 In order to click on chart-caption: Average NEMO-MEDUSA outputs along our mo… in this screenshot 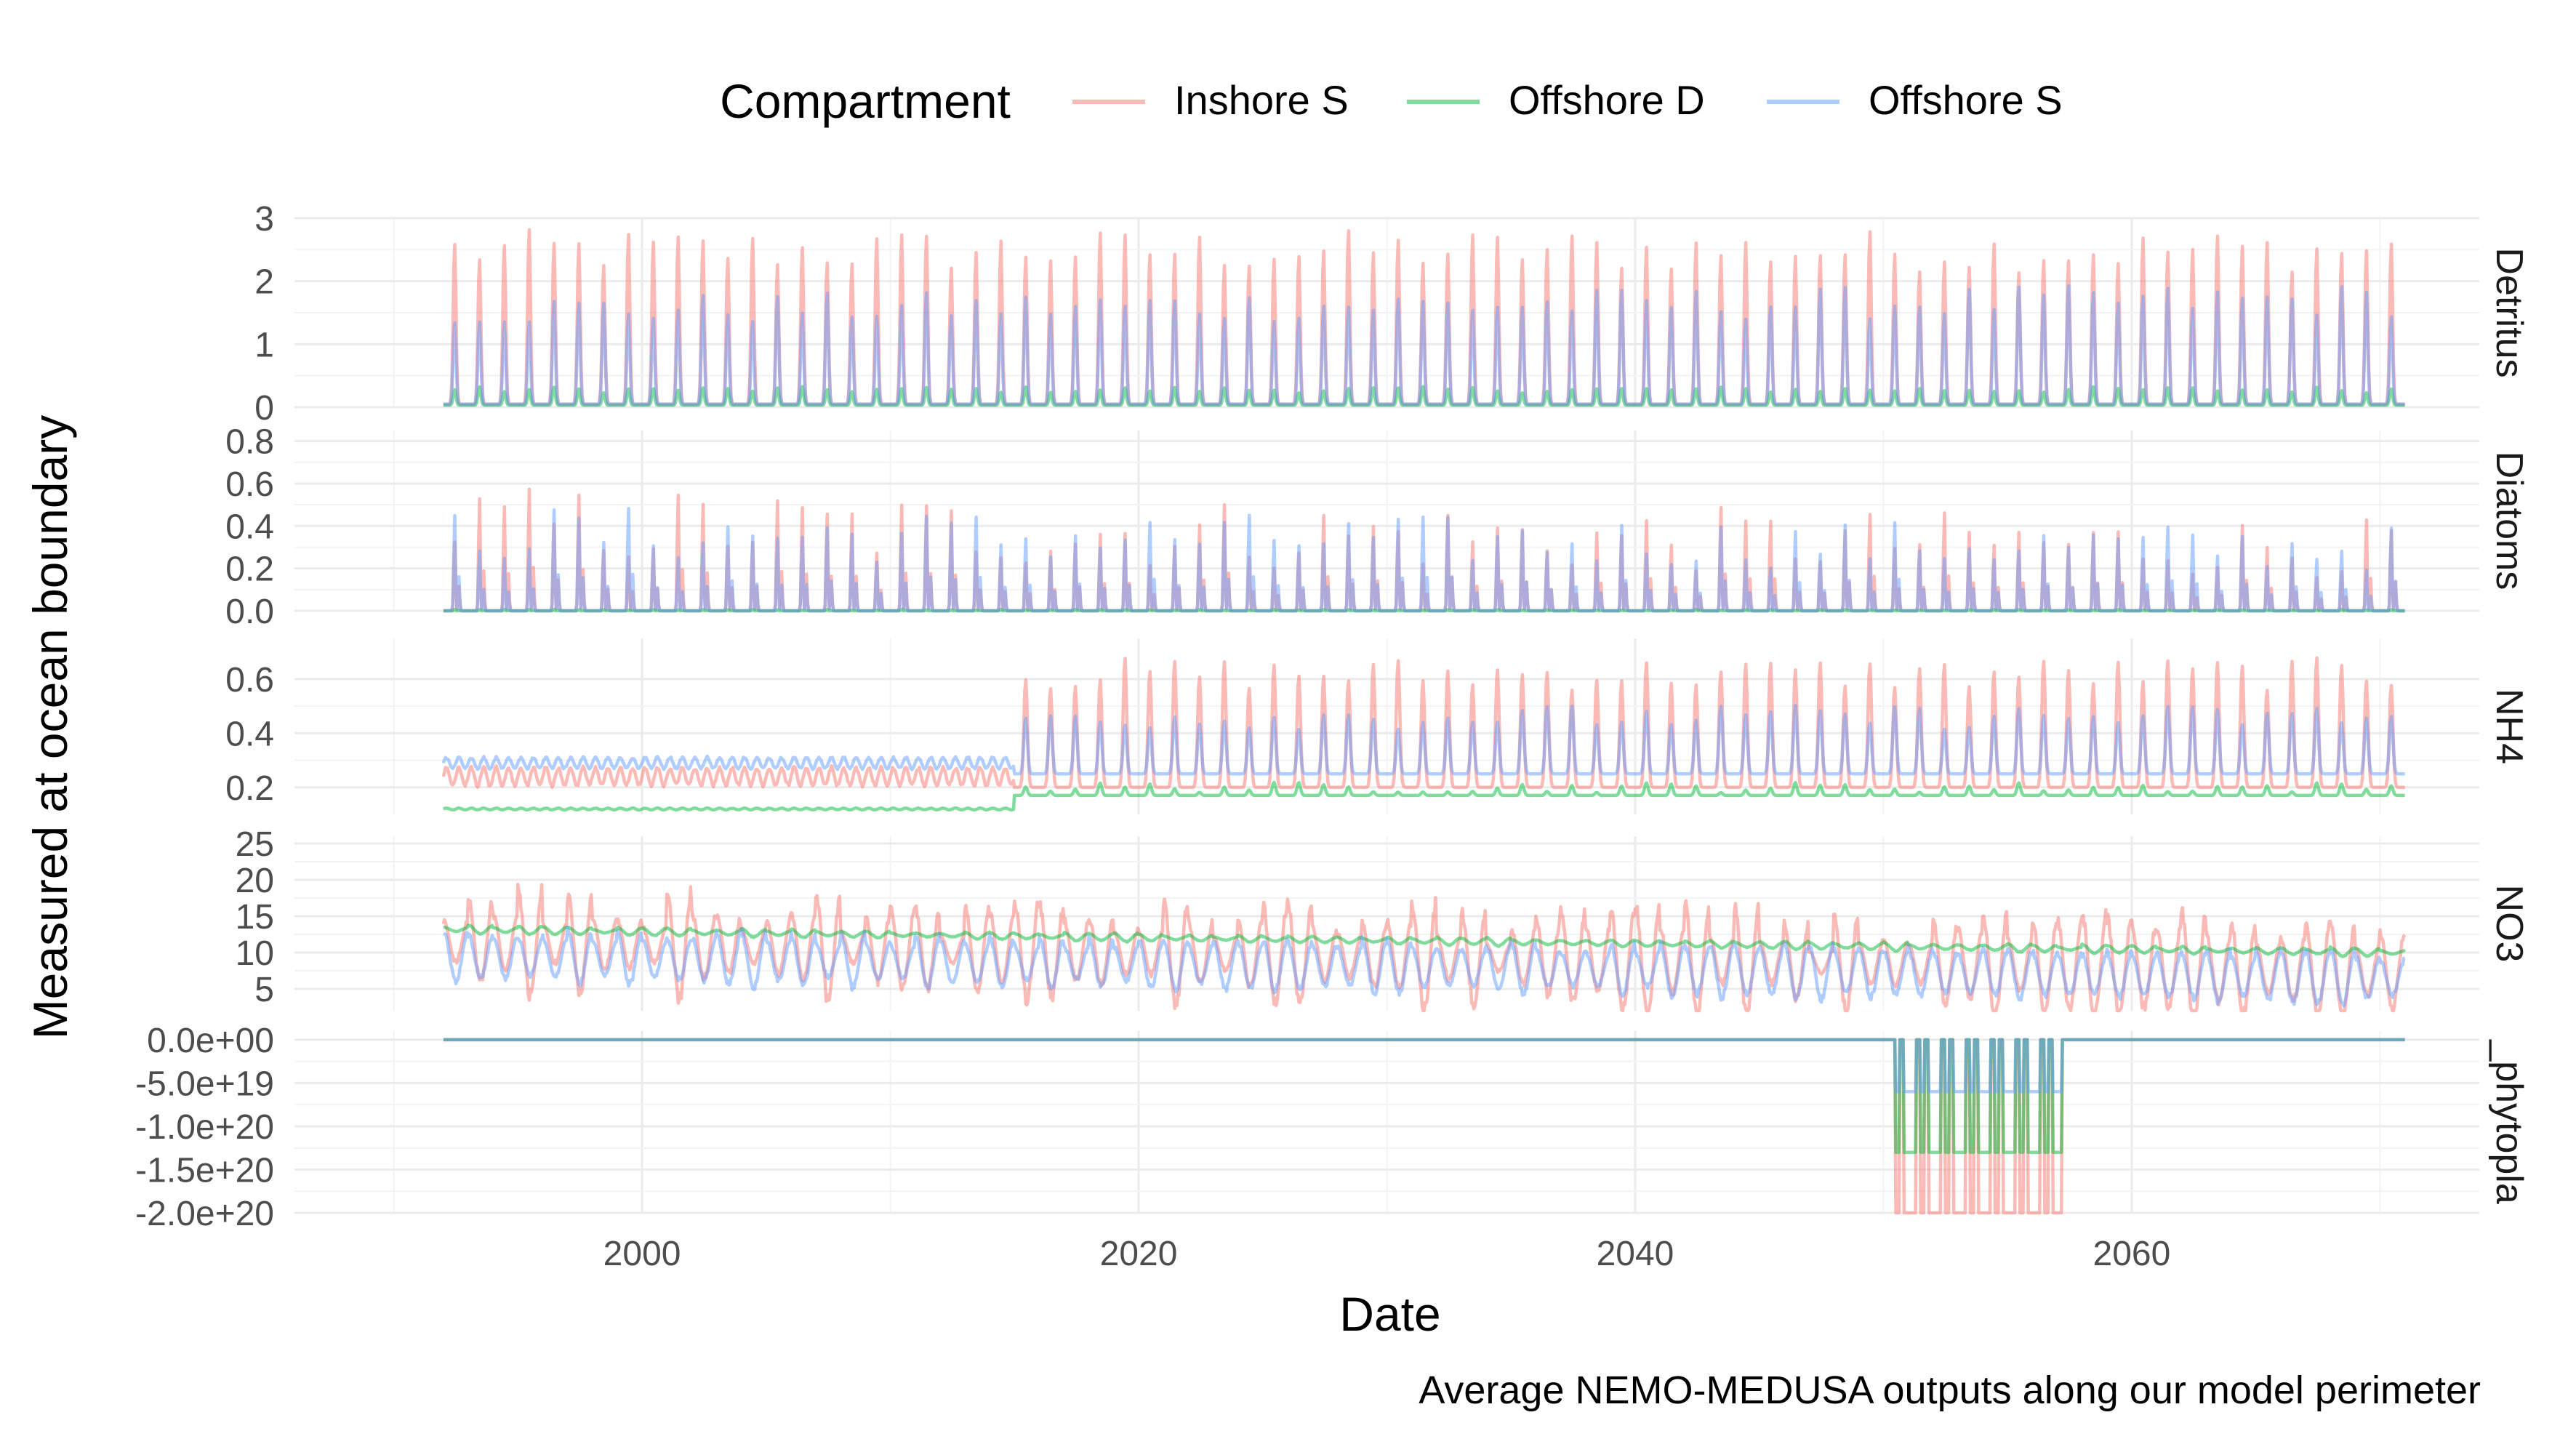, I will do `click(1950, 1390)`.